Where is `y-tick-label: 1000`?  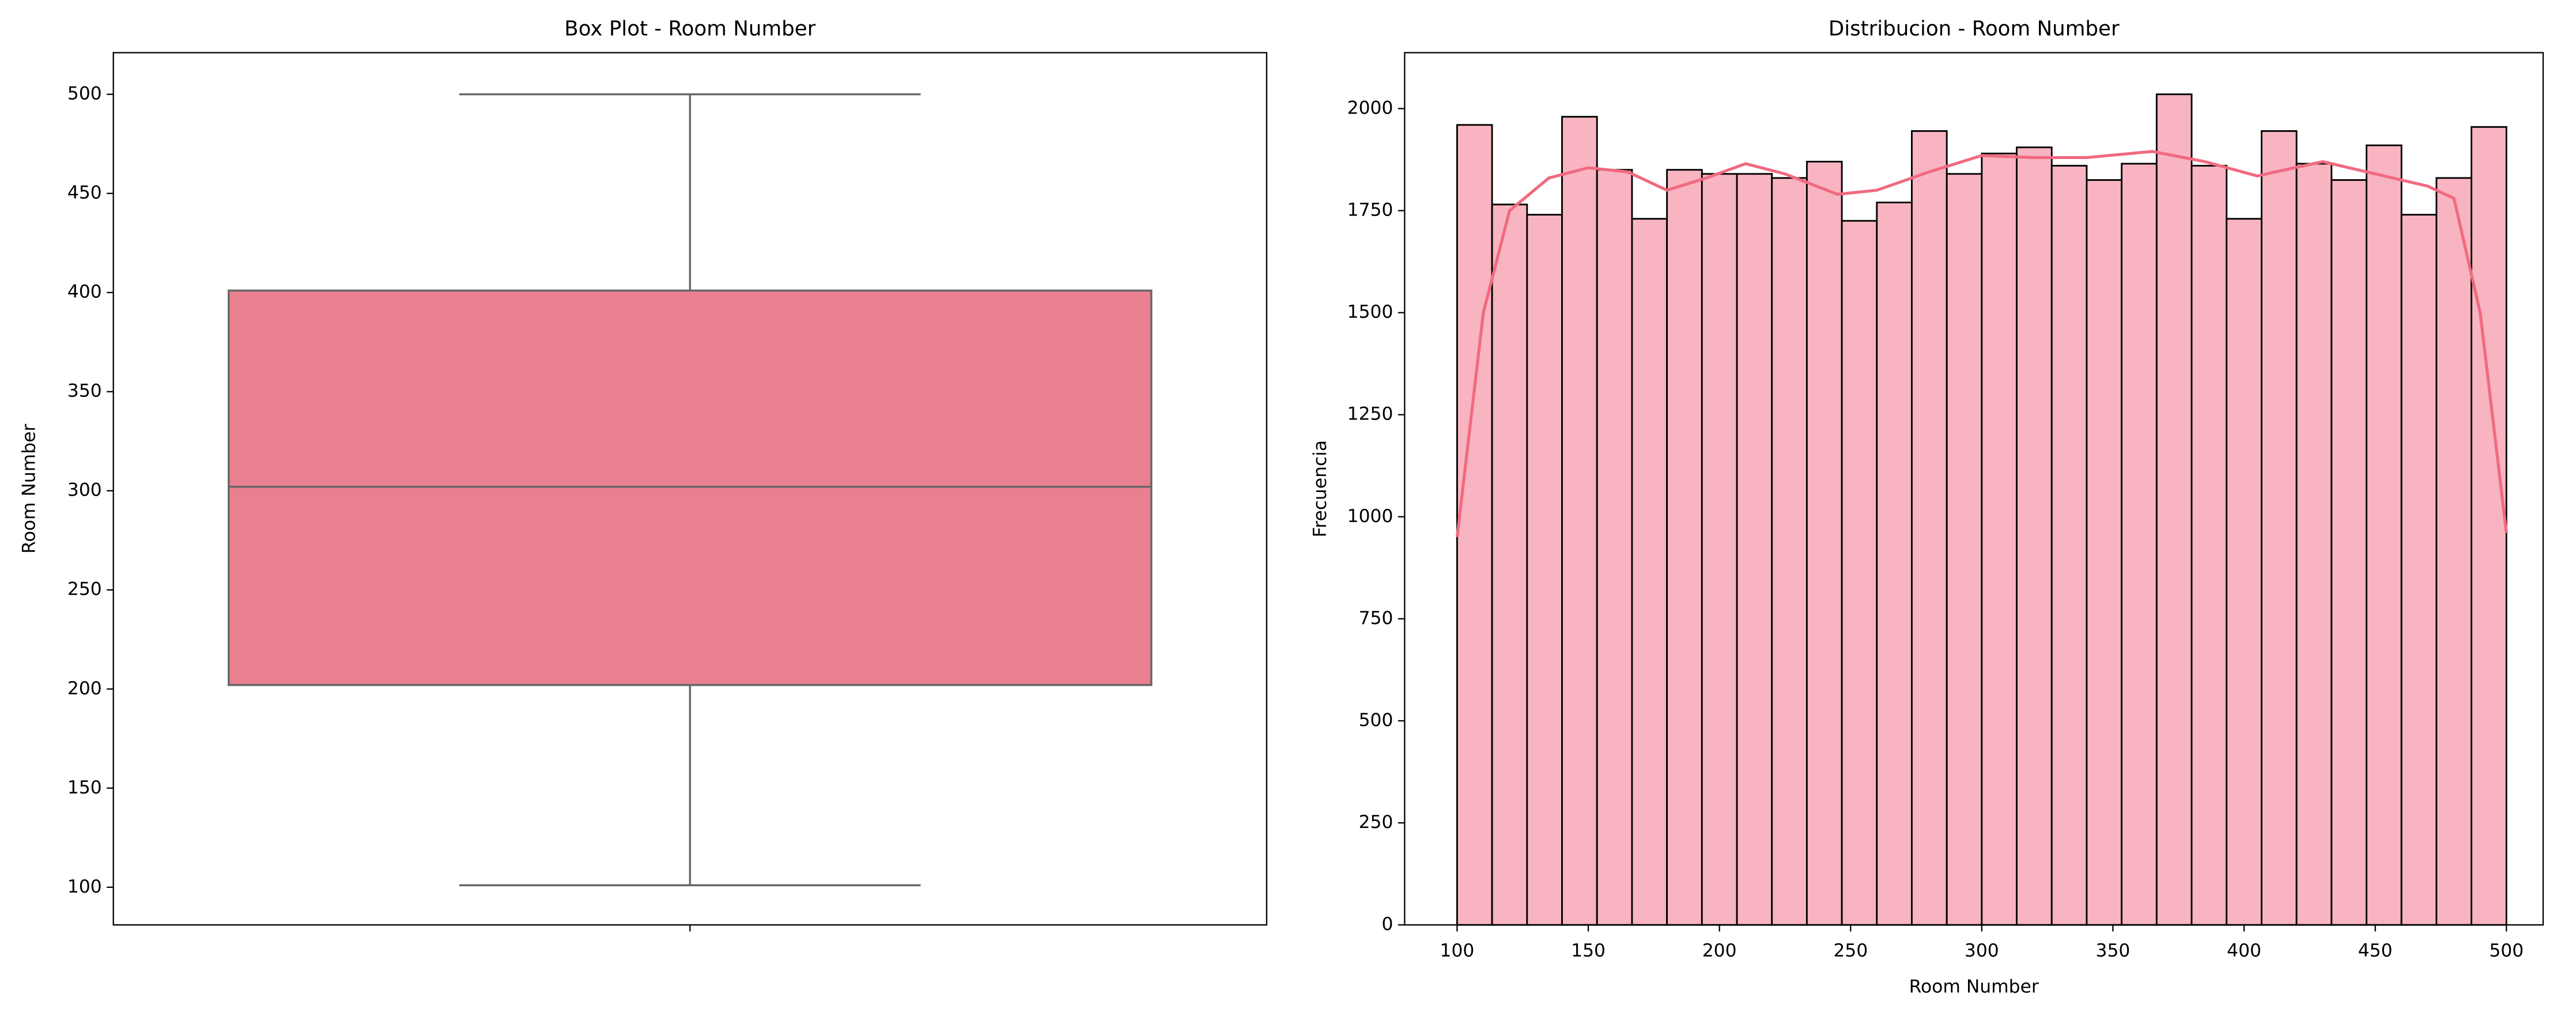 y-tick-label: 1000 is located at coordinates (1370, 516).